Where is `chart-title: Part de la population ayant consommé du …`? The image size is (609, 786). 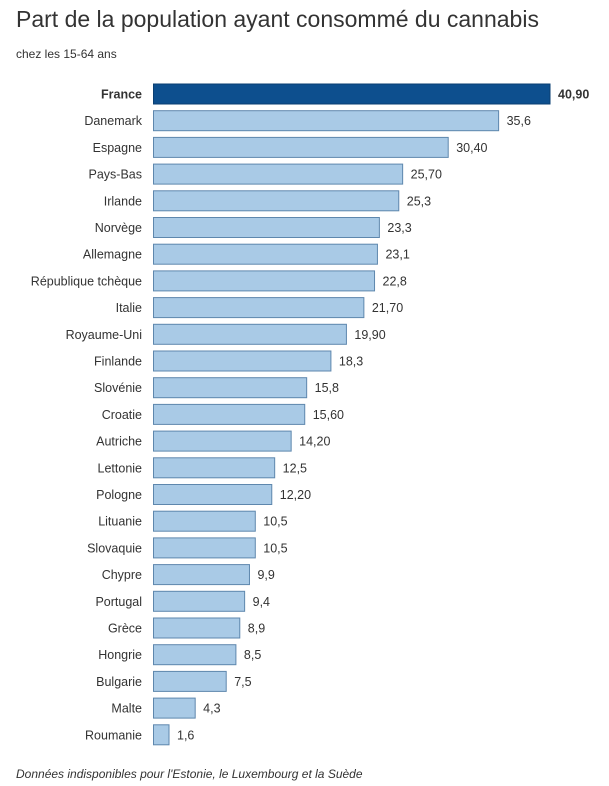
chart-title: Part de la population ayant consommé du … is located at coordinates (277, 19).